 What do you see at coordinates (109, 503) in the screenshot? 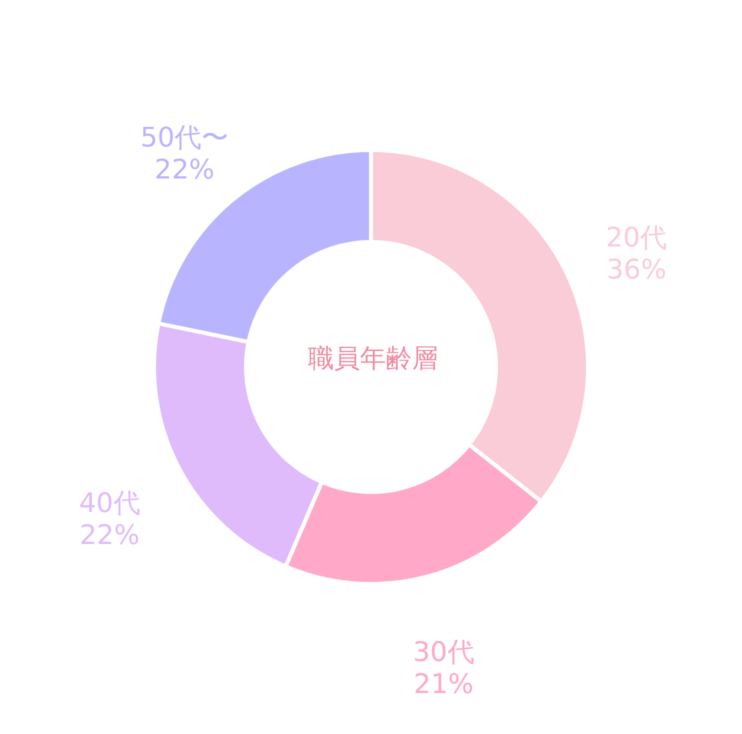
I see `slice-label: 40代` at bounding box center [109, 503].